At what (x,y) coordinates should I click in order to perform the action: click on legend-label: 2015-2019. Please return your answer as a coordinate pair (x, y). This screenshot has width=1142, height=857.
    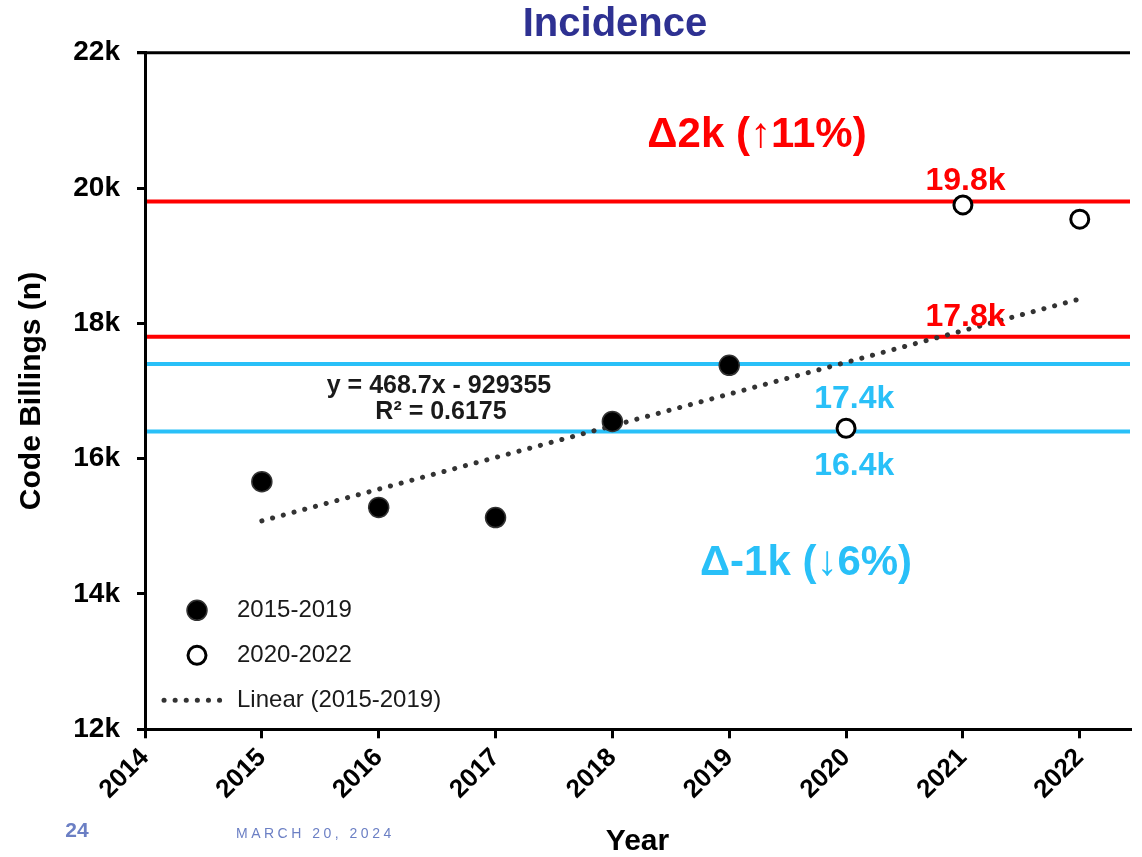
    Looking at the image, I should click on (294, 608).